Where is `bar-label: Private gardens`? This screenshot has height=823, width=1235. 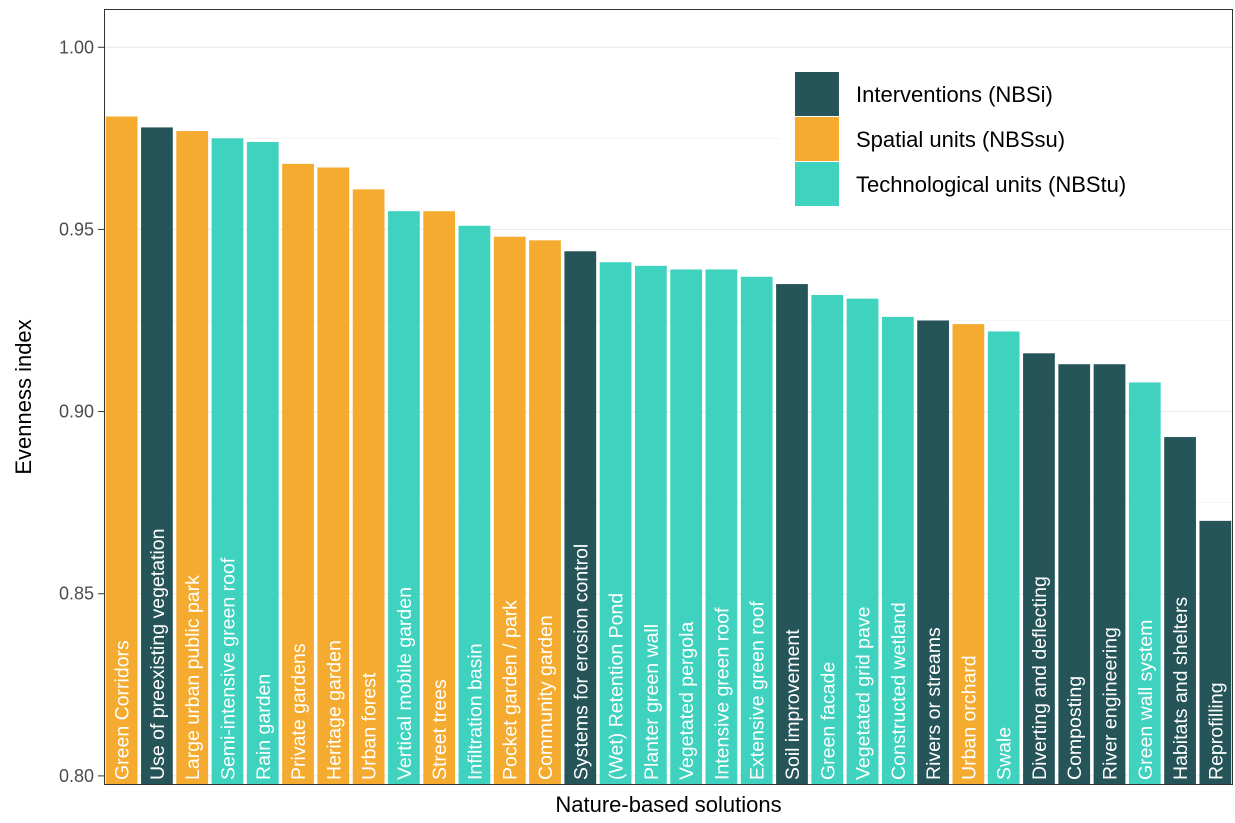
bar-label: Private gardens is located at coordinates (299, 711).